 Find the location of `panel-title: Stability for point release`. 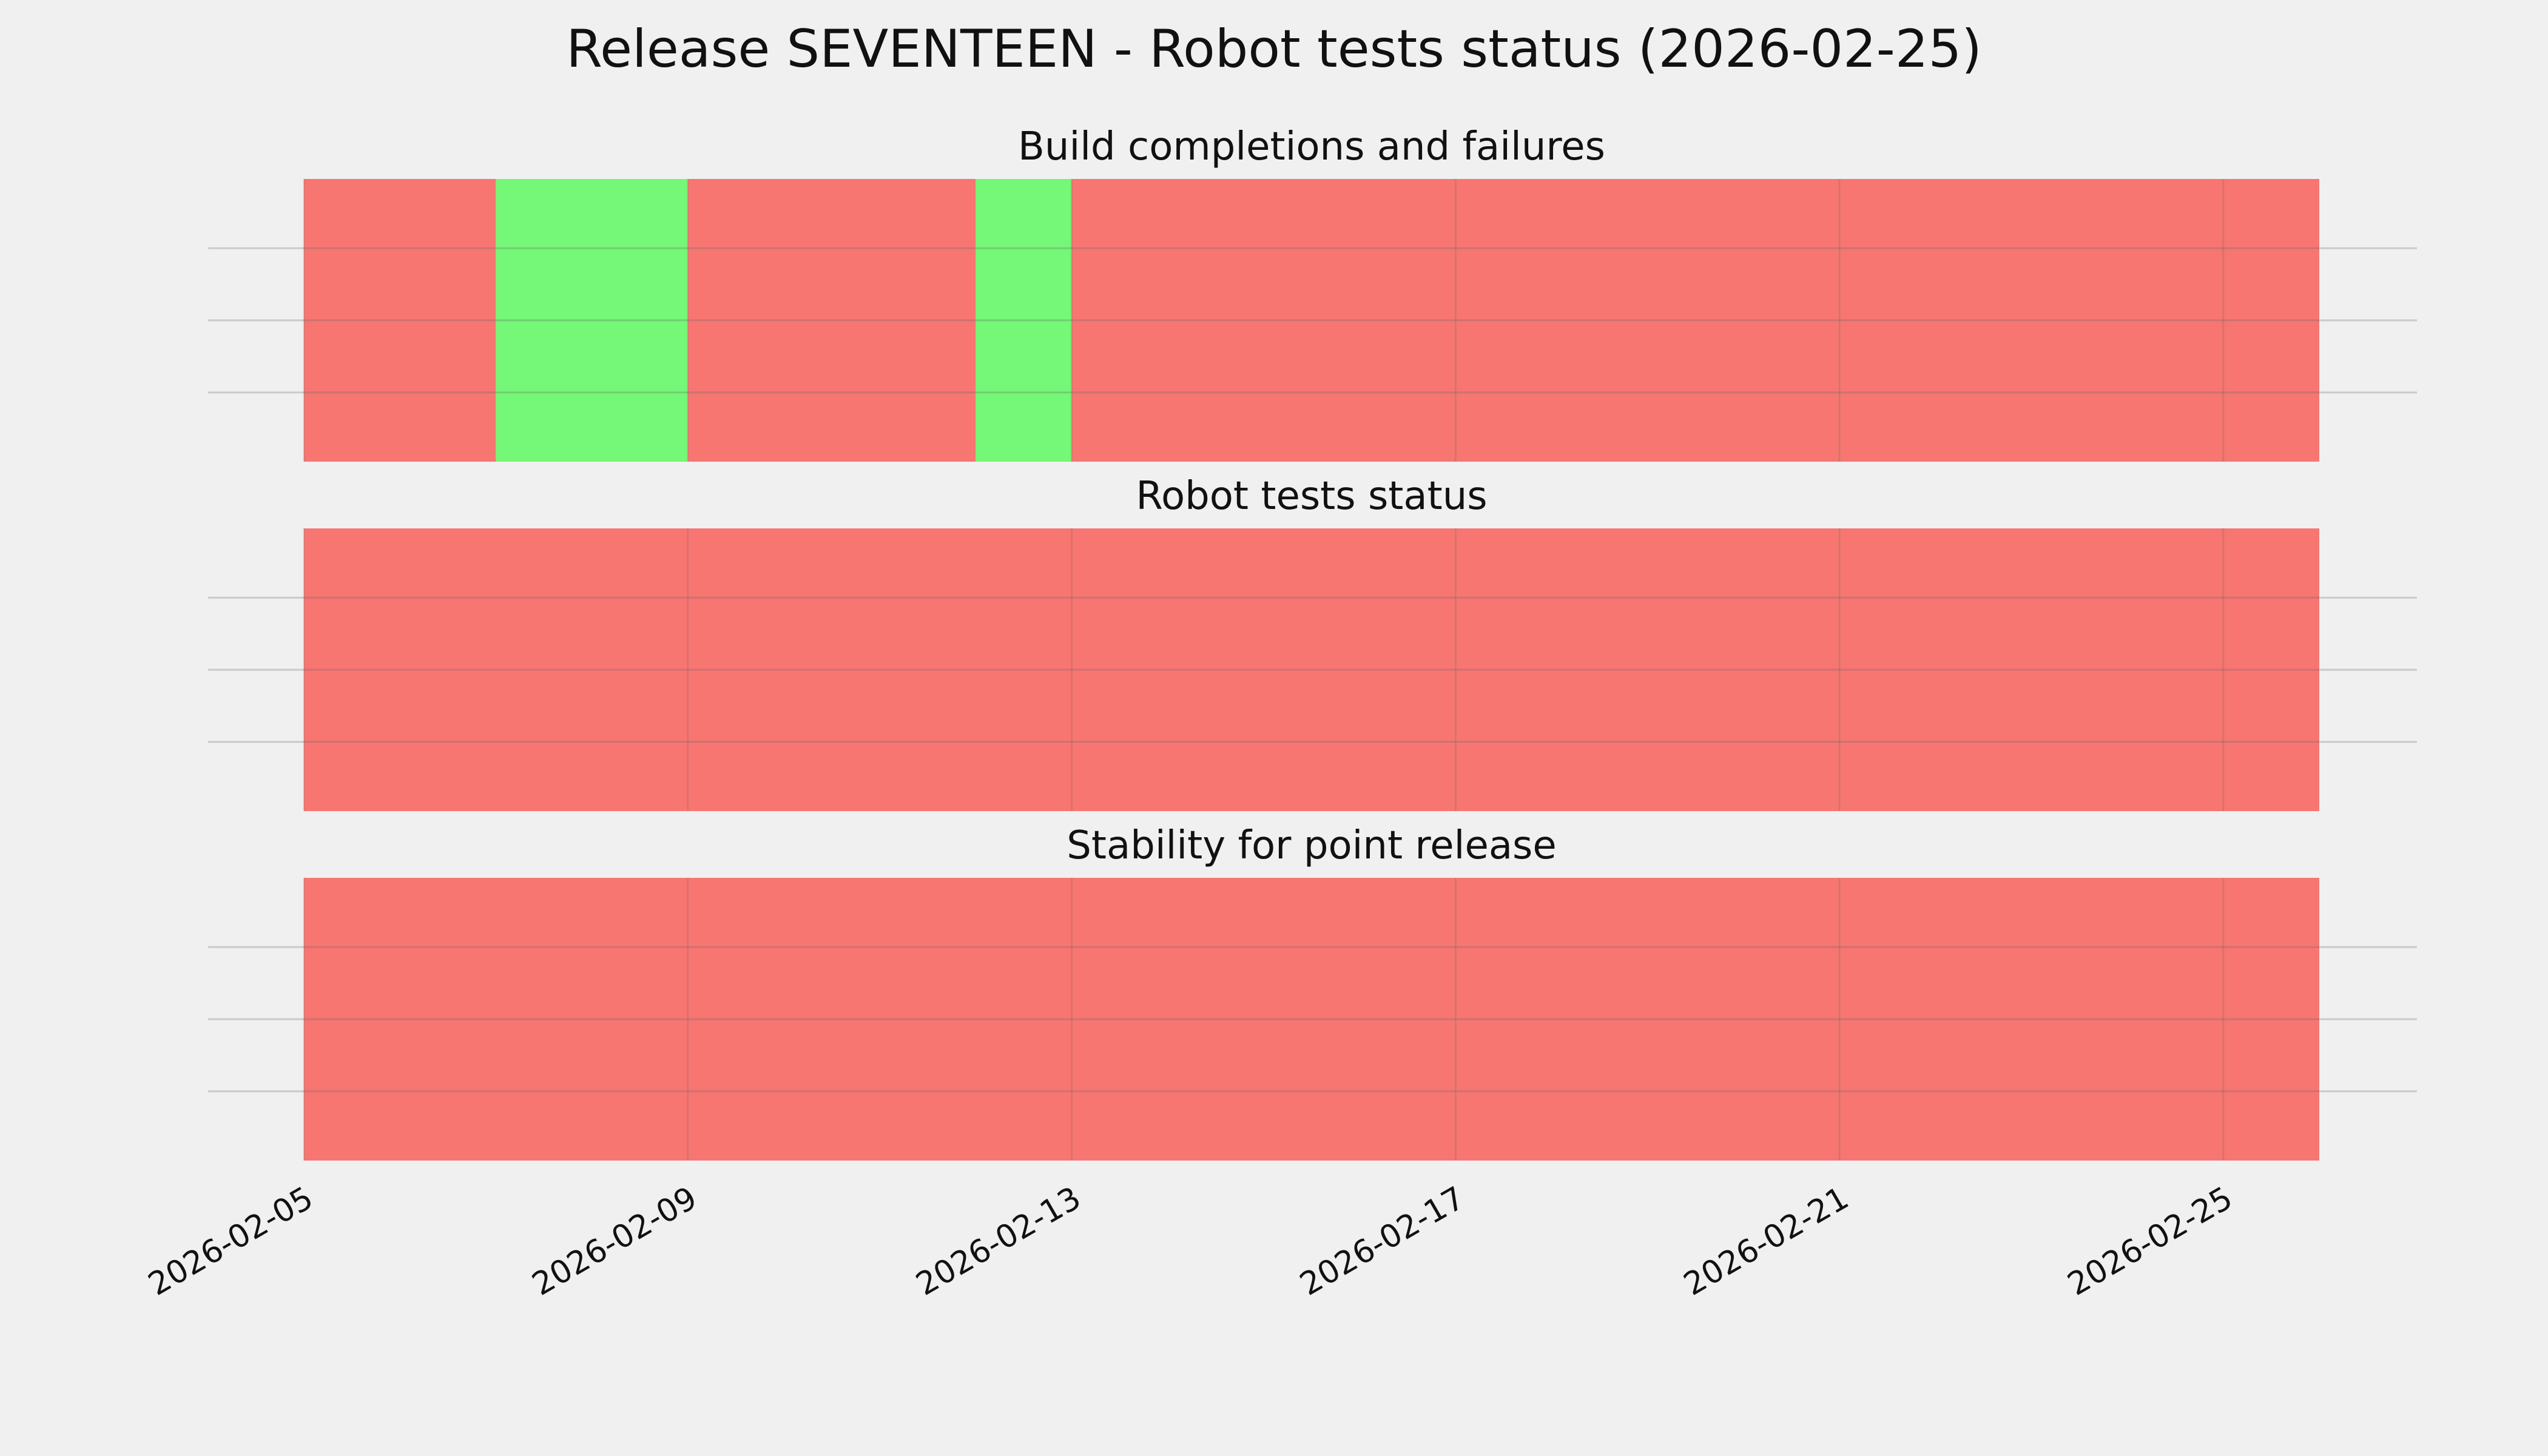

panel-title: Stability for point release is located at coordinates (1312, 845).